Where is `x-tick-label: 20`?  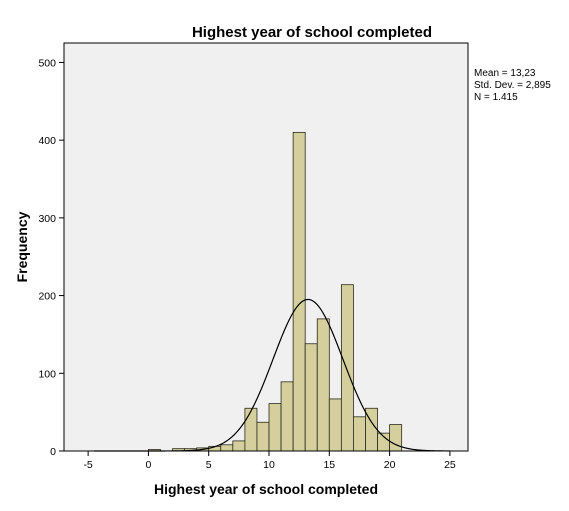 x-tick-label: 20 is located at coordinates (390, 465).